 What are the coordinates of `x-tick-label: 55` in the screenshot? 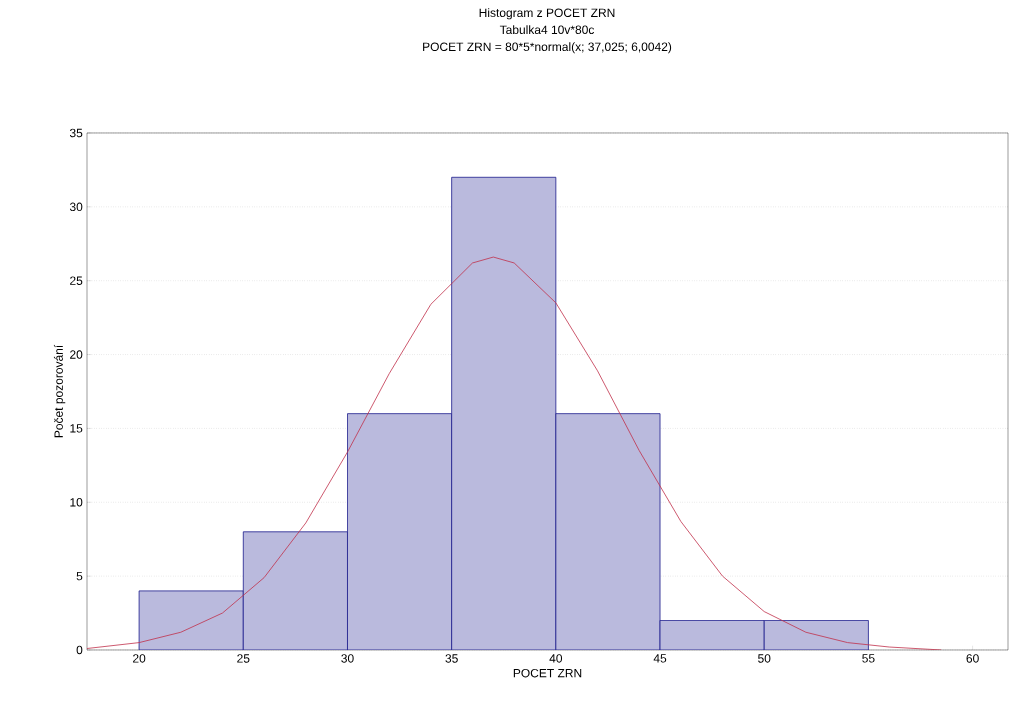 It's located at (868, 658).